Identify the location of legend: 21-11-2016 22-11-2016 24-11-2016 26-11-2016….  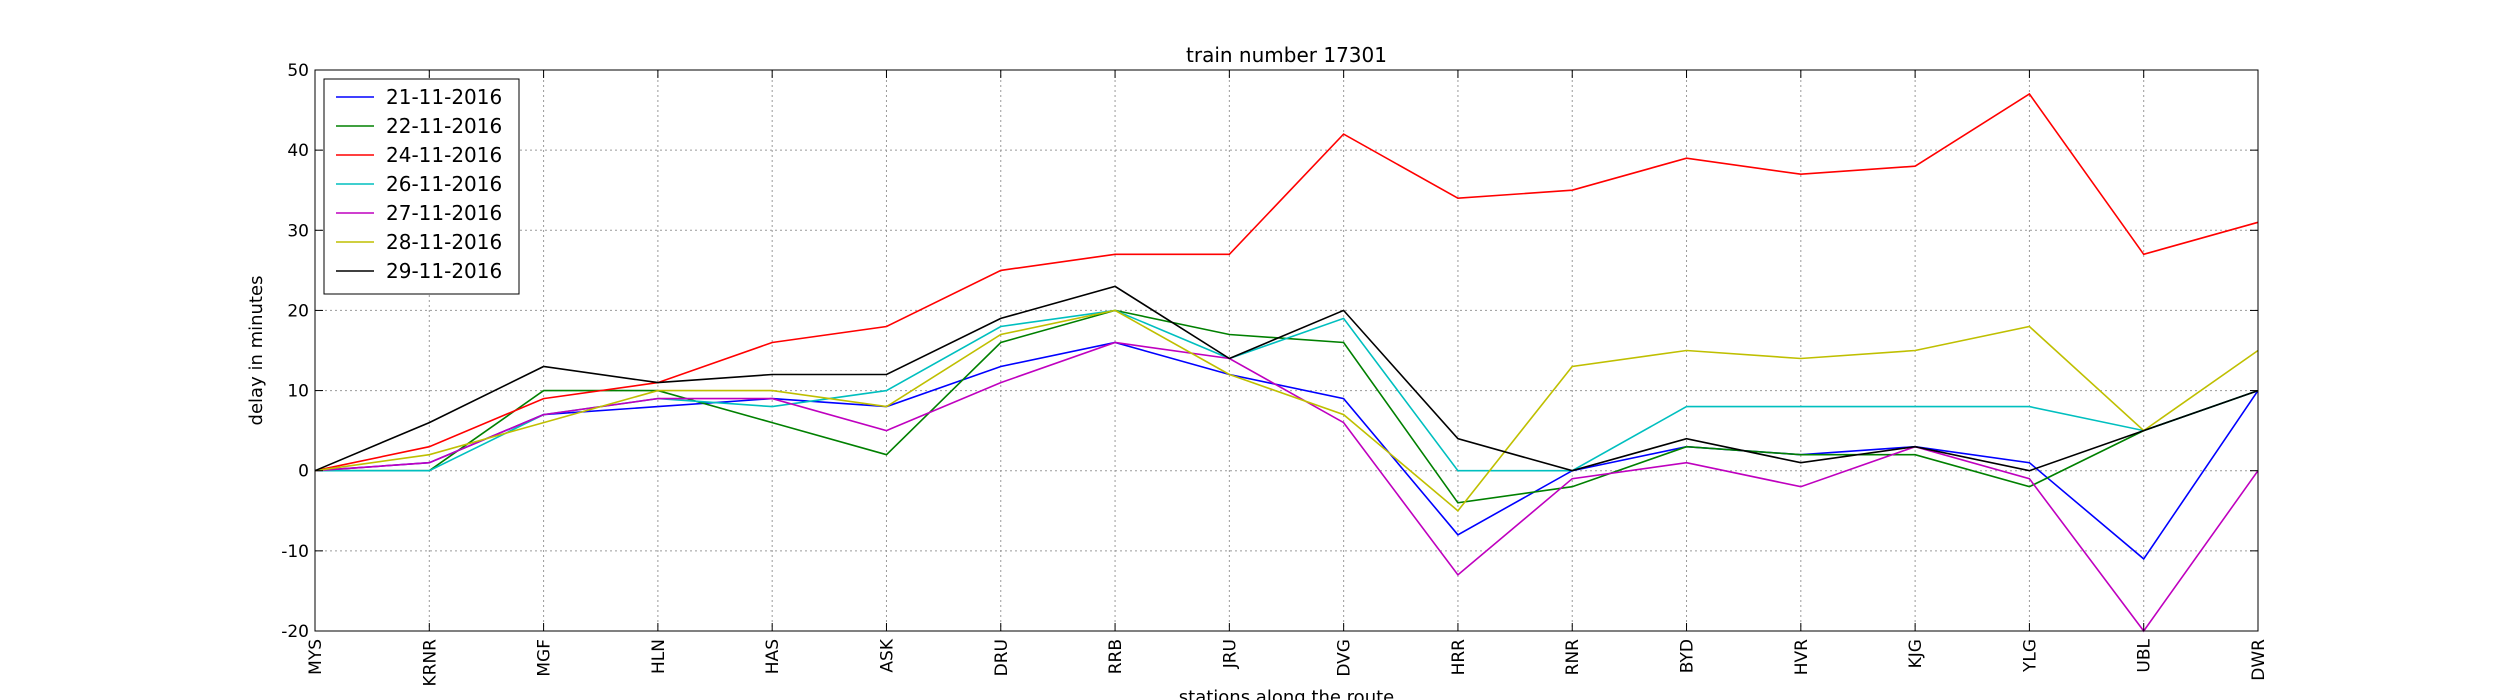
(421, 186).